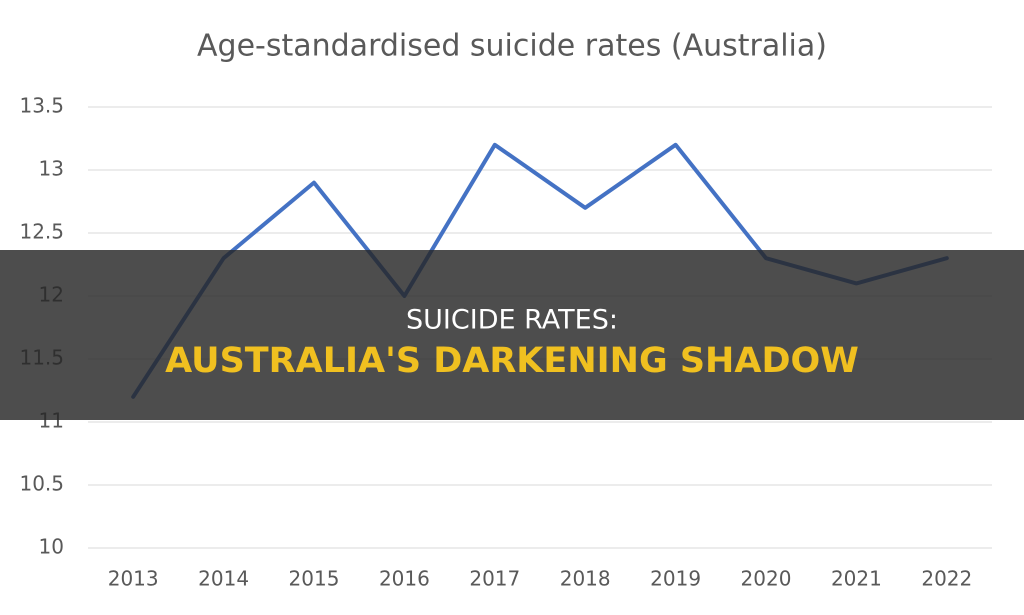  I want to click on y-tick-label: 12.5, so click(41, 232).